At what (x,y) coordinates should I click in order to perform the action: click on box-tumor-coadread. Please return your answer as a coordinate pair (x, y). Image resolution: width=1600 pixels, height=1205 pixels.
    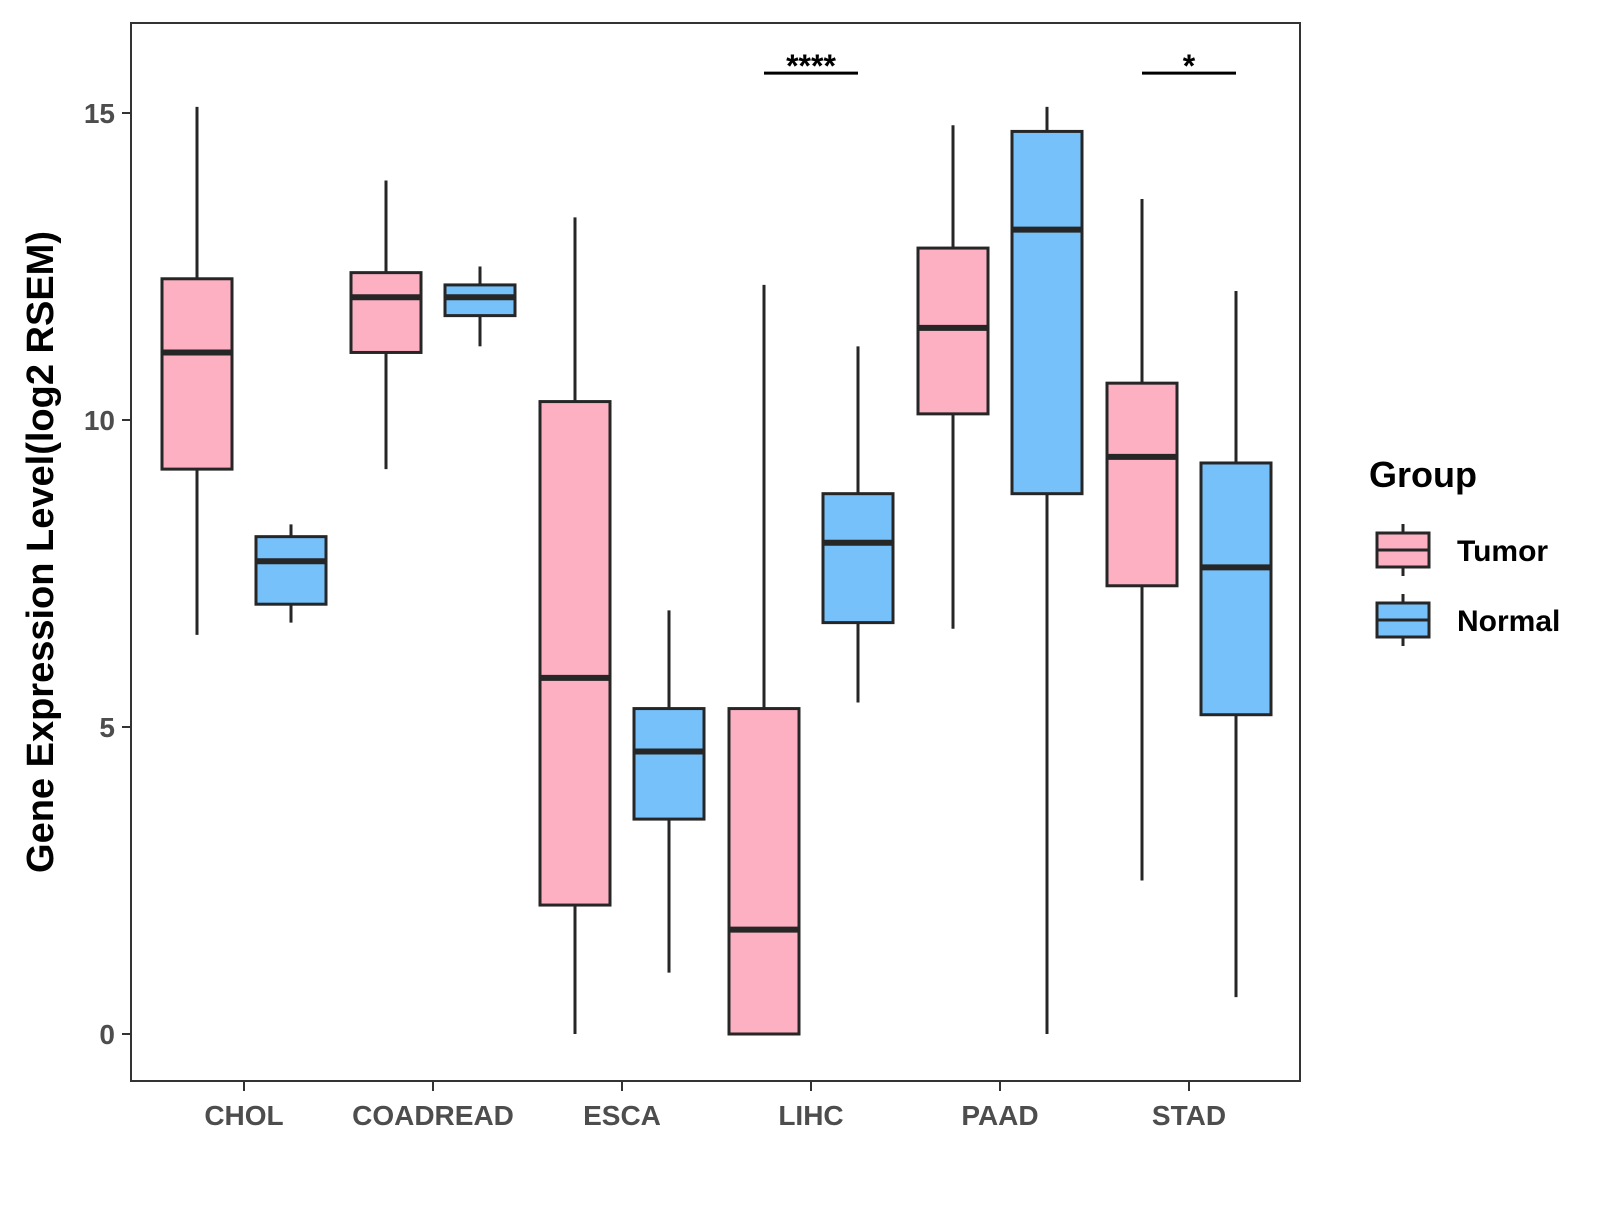
    Looking at the image, I should click on (386, 325).